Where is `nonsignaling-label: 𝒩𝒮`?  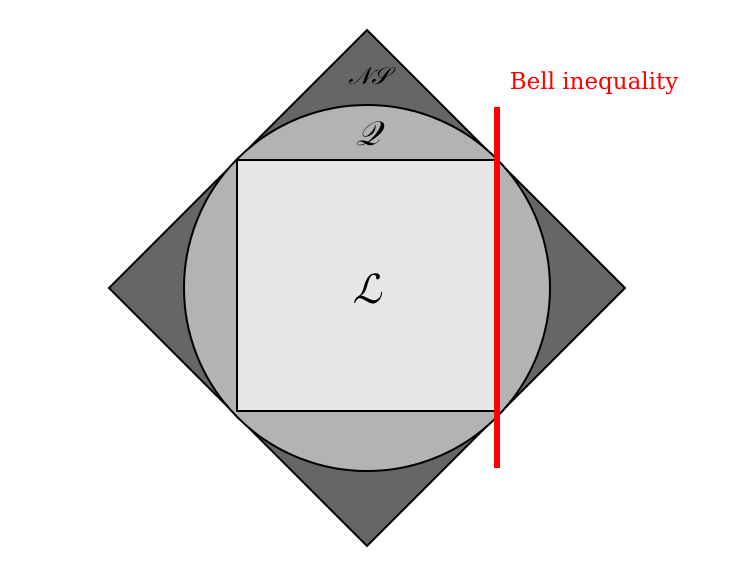
nonsignaling-label: 𝒩𝒮 is located at coordinates (372, 76).